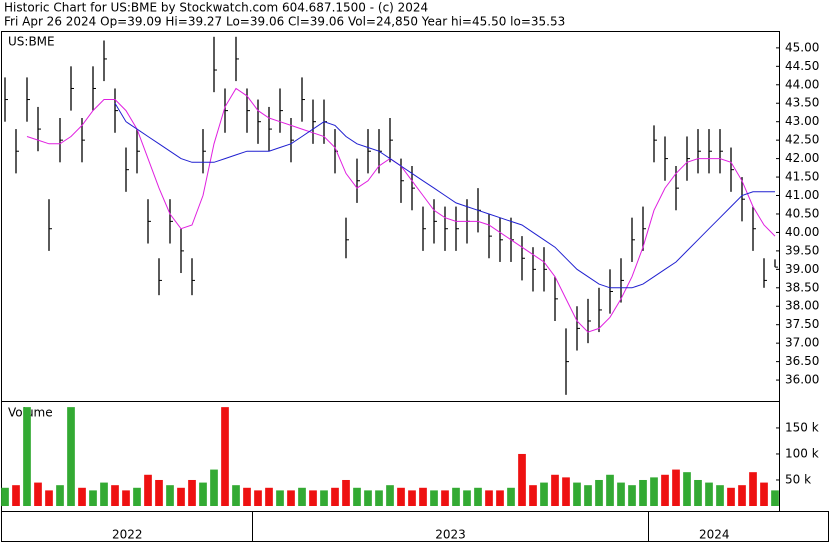 Image resolution: width=830 pixels, height=543 pixels. Describe the element at coordinates (802, 84) in the screenshot. I see `y-tick-label: 44.00` at that location.